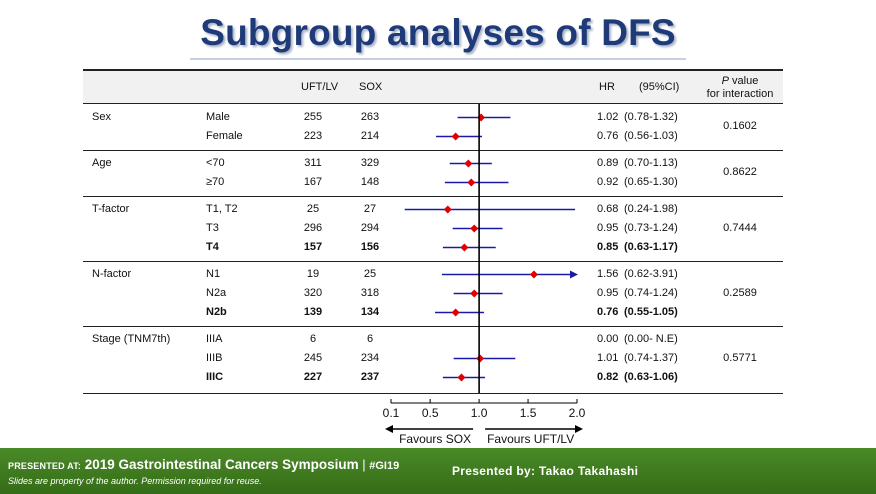 This screenshot has width=876, height=494. I want to click on hr-value: 0.92, so click(608, 181).